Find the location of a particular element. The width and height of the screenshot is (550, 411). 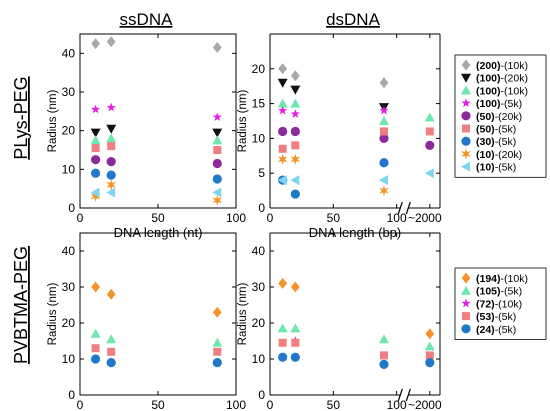

y-tick-label: 40 is located at coordinates (69, 251).